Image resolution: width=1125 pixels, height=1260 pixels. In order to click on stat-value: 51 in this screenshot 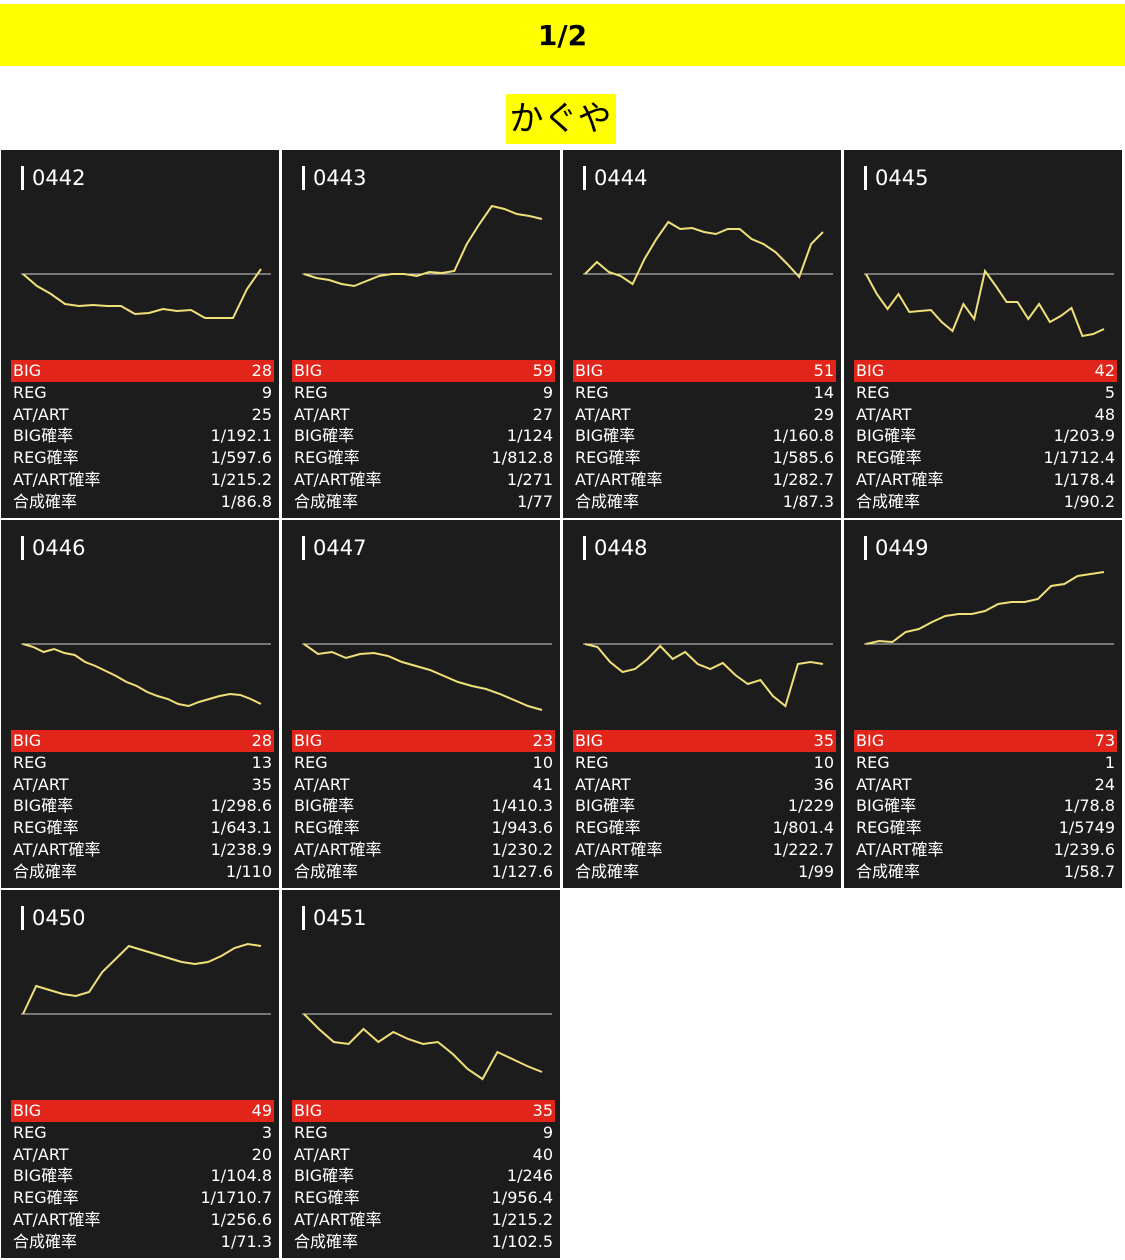, I will do `click(823, 370)`.